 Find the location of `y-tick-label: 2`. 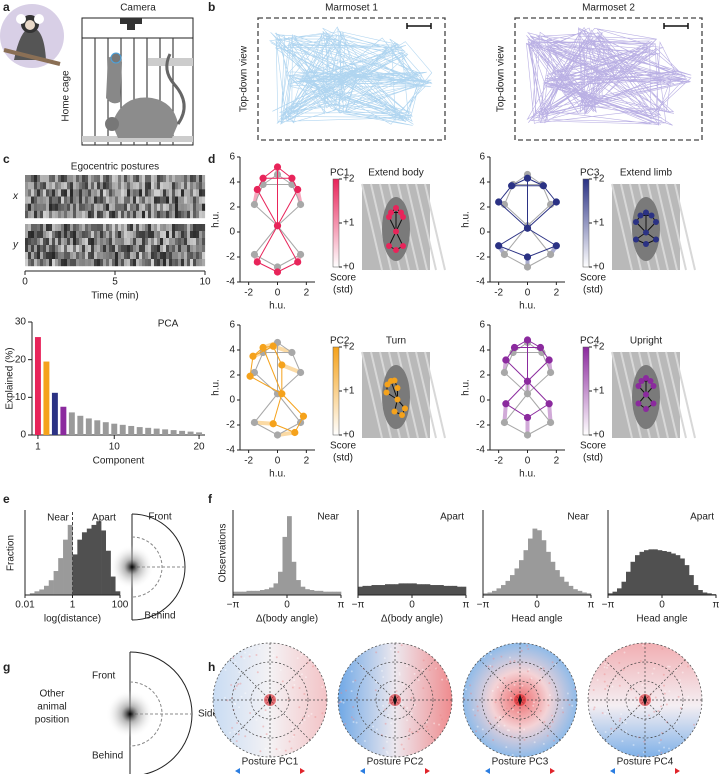

y-tick-label: 2 is located at coordinates (482, 375).